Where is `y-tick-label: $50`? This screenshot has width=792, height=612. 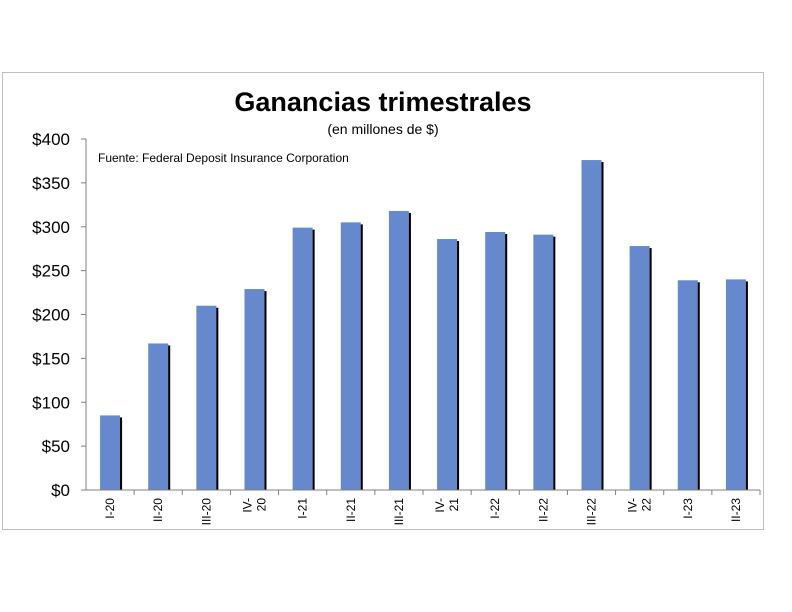 y-tick-label: $50 is located at coordinates (56, 446).